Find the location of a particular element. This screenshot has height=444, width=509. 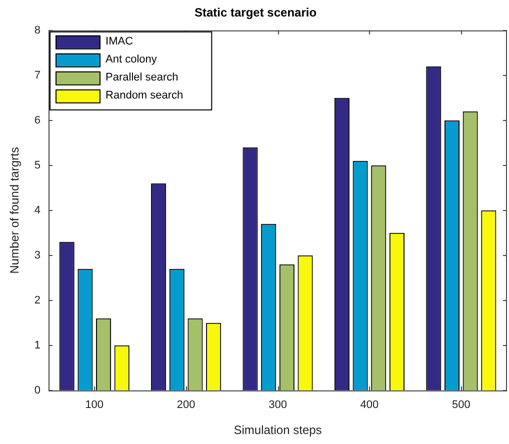

y-tick-label: 5 is located at coordinates (37, 165).